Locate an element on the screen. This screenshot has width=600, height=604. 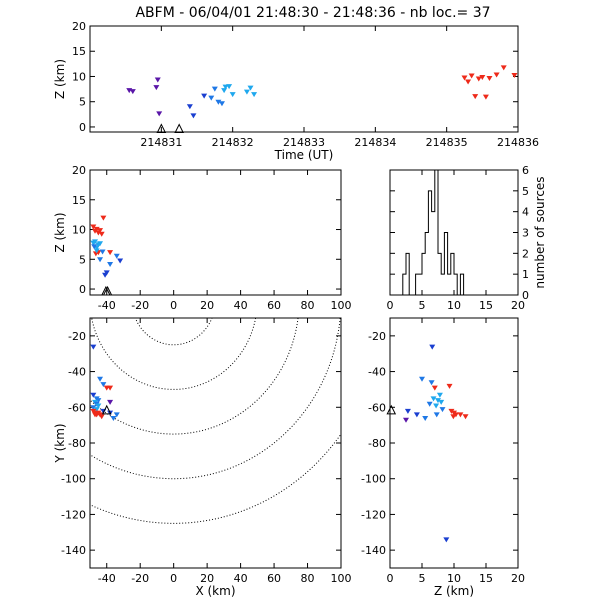
height_histogram-ytick-label: 4 is located at coordinates (525, 212).